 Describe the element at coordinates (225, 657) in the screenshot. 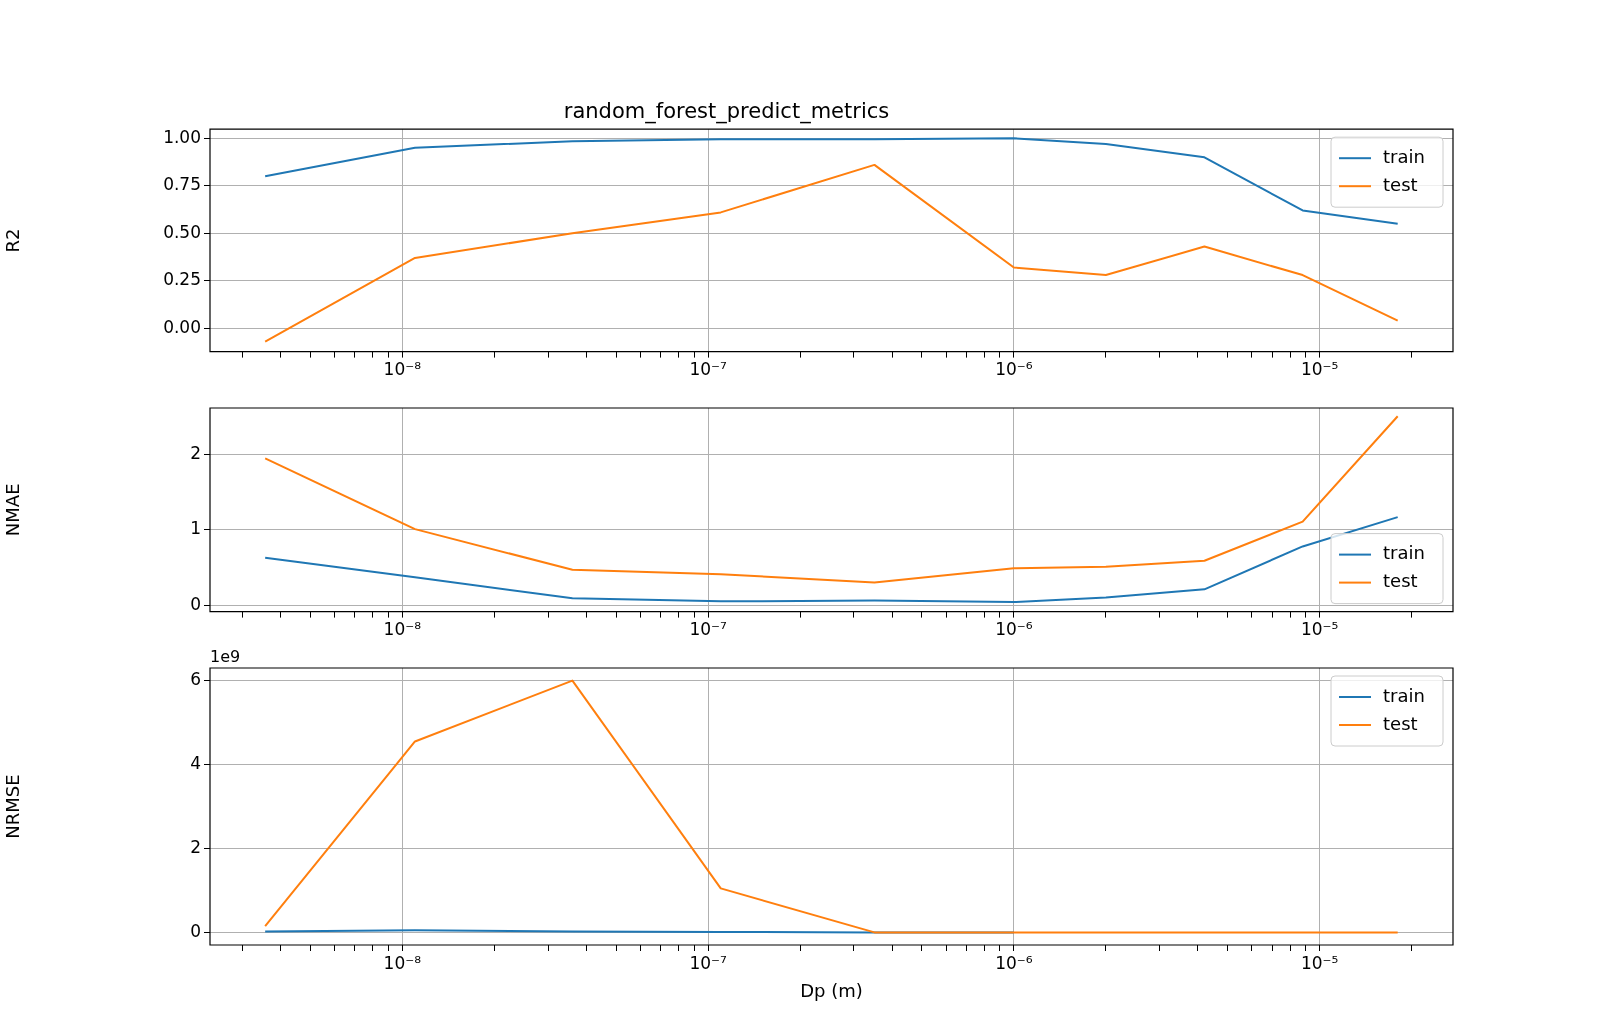

I see `text: 1e9` at that location.